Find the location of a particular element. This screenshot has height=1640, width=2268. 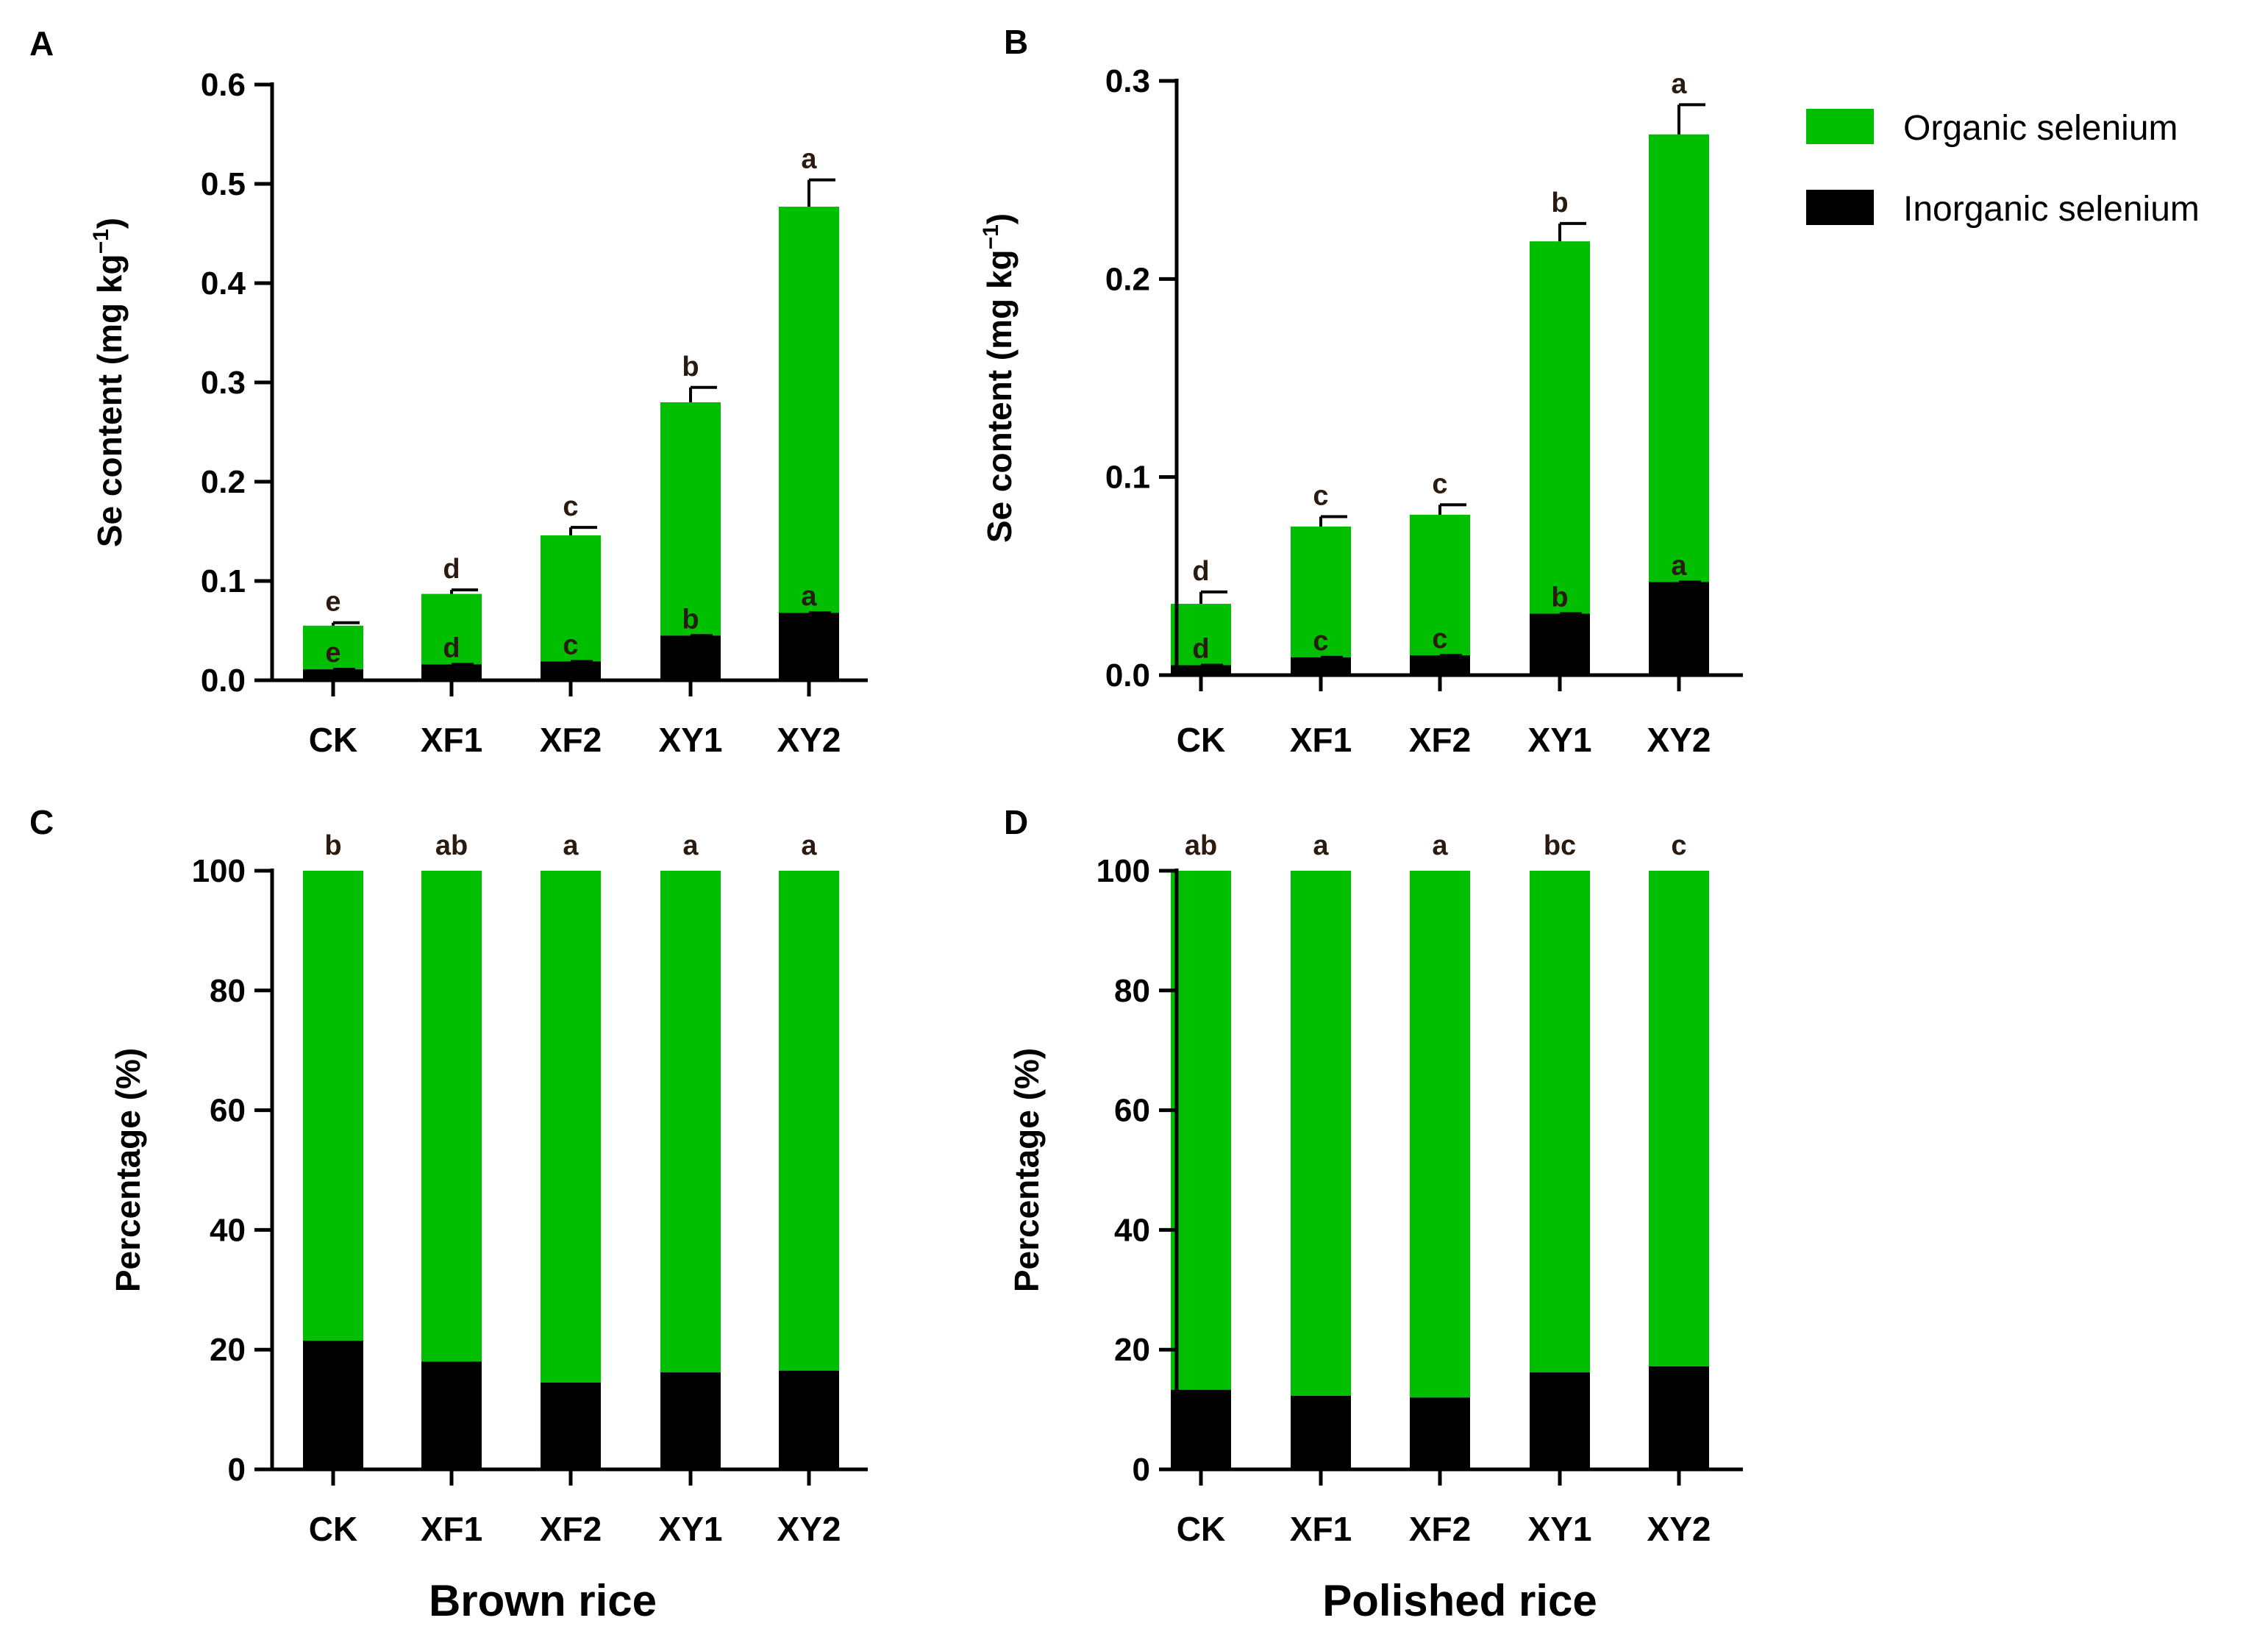

sig-letter-inorganic-xf1: d is located at coordinates (452, 647).